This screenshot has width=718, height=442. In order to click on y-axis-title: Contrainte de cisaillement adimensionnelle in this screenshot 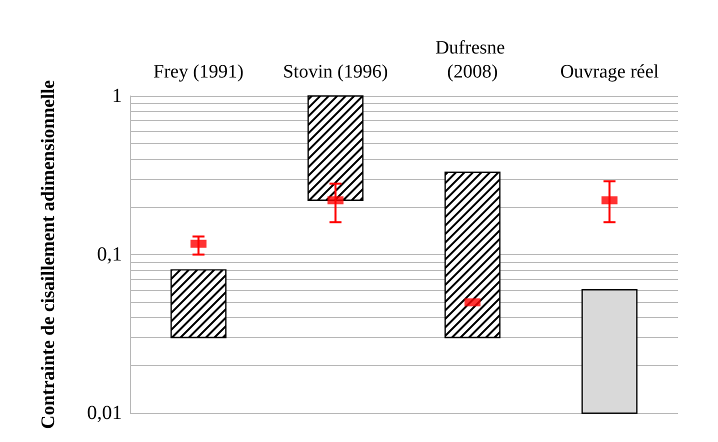, I will do `click(48, 255)`.